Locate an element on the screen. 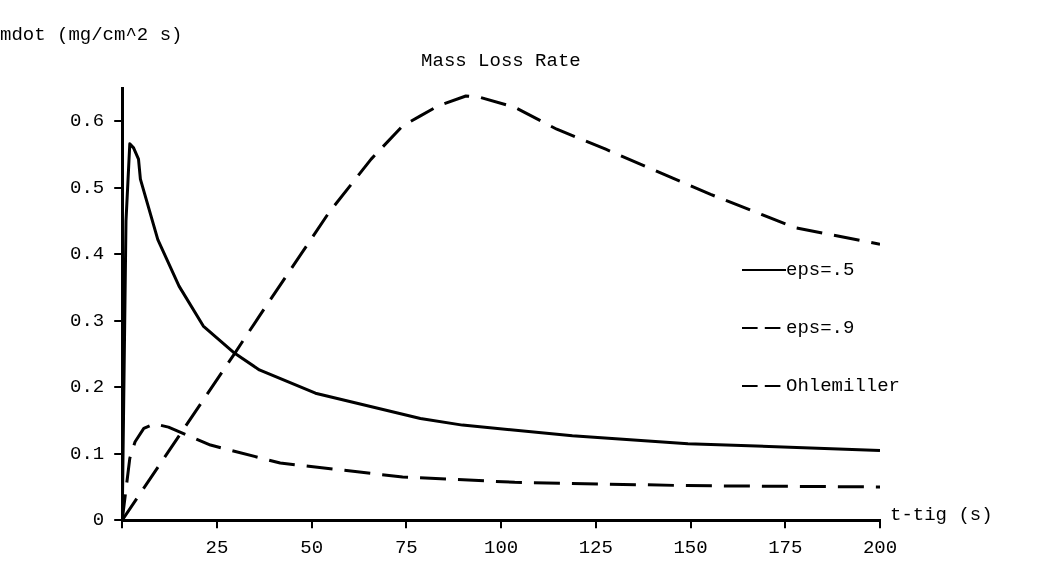  x-tick-label: 50 is located at coordinates (312, 547).